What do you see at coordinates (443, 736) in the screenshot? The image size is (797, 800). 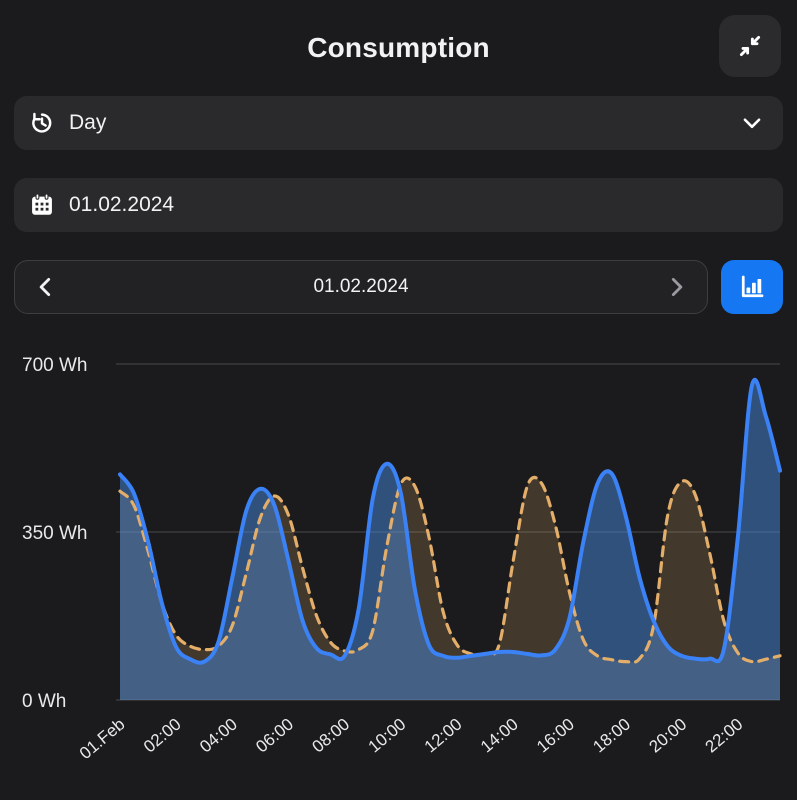 I see `svg-text: 12:00` at bounding box center [443, 736].